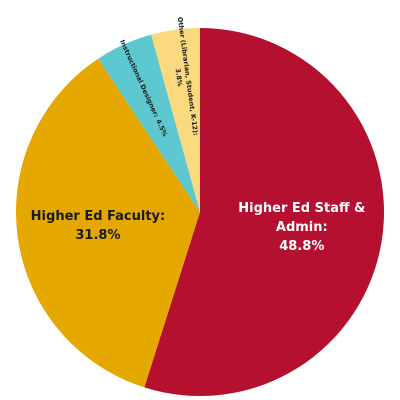 The height and width of the screenshot is (400, 400). I want to click on label-box: Higher Ed Faculty: 31.8%, so click(98, 226).